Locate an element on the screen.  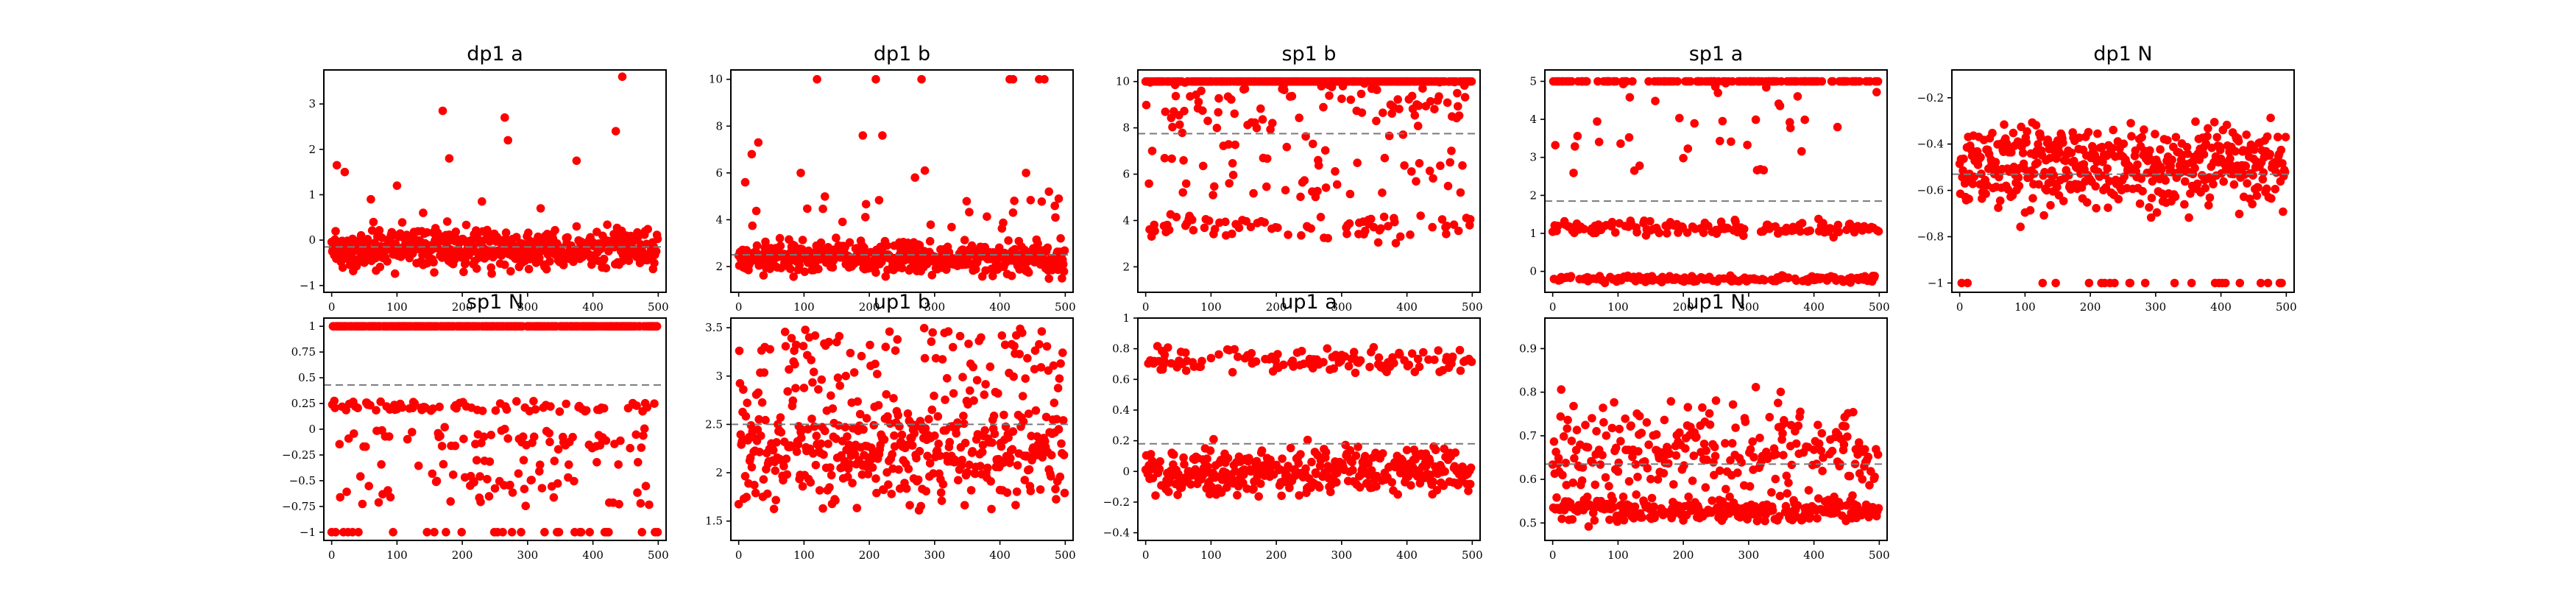
y-tick-label: −0.5 is located at coordinates (302, 480).